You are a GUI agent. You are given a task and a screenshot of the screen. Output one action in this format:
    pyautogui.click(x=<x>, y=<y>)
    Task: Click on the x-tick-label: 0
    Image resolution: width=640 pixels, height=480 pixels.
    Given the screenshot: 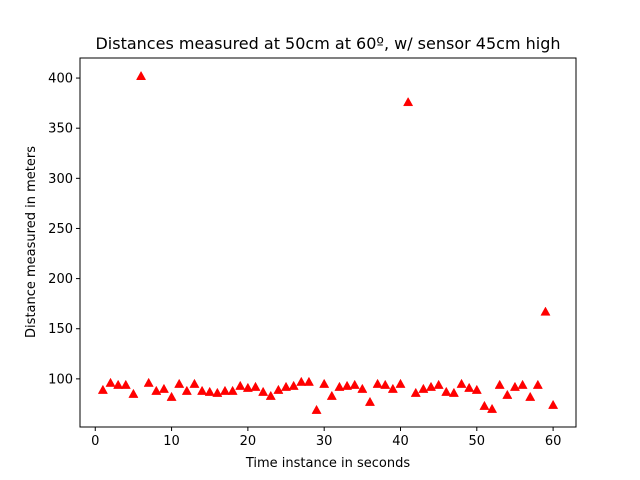 What is the action you would take?
    pyautogui.click(x=95, y=441)
    